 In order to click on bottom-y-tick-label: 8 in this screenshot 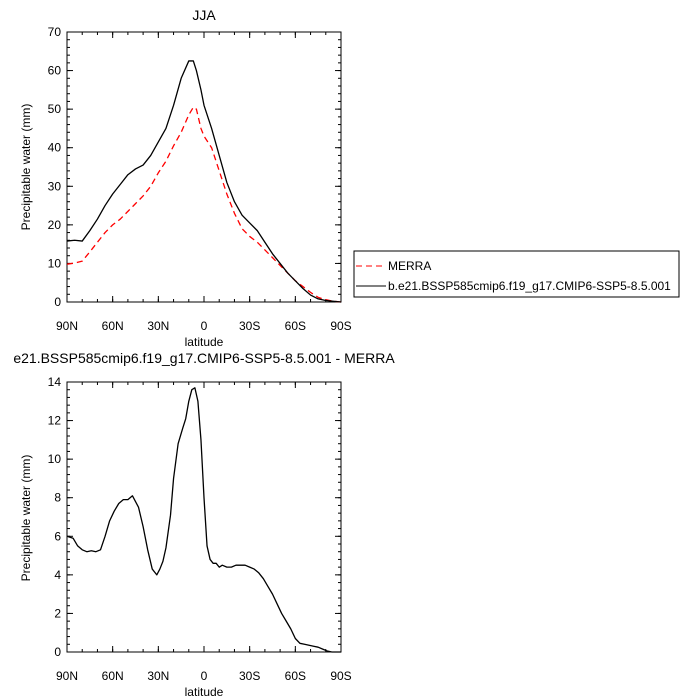, I will do `click(57, 498)`.